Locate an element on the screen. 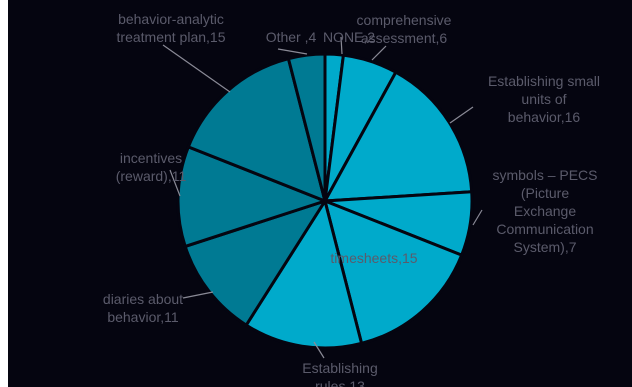 Image resolution: width=632 pixels, height=387 pixels. slice-label: incentives (reward),11 is located at coordinates (151, 167).